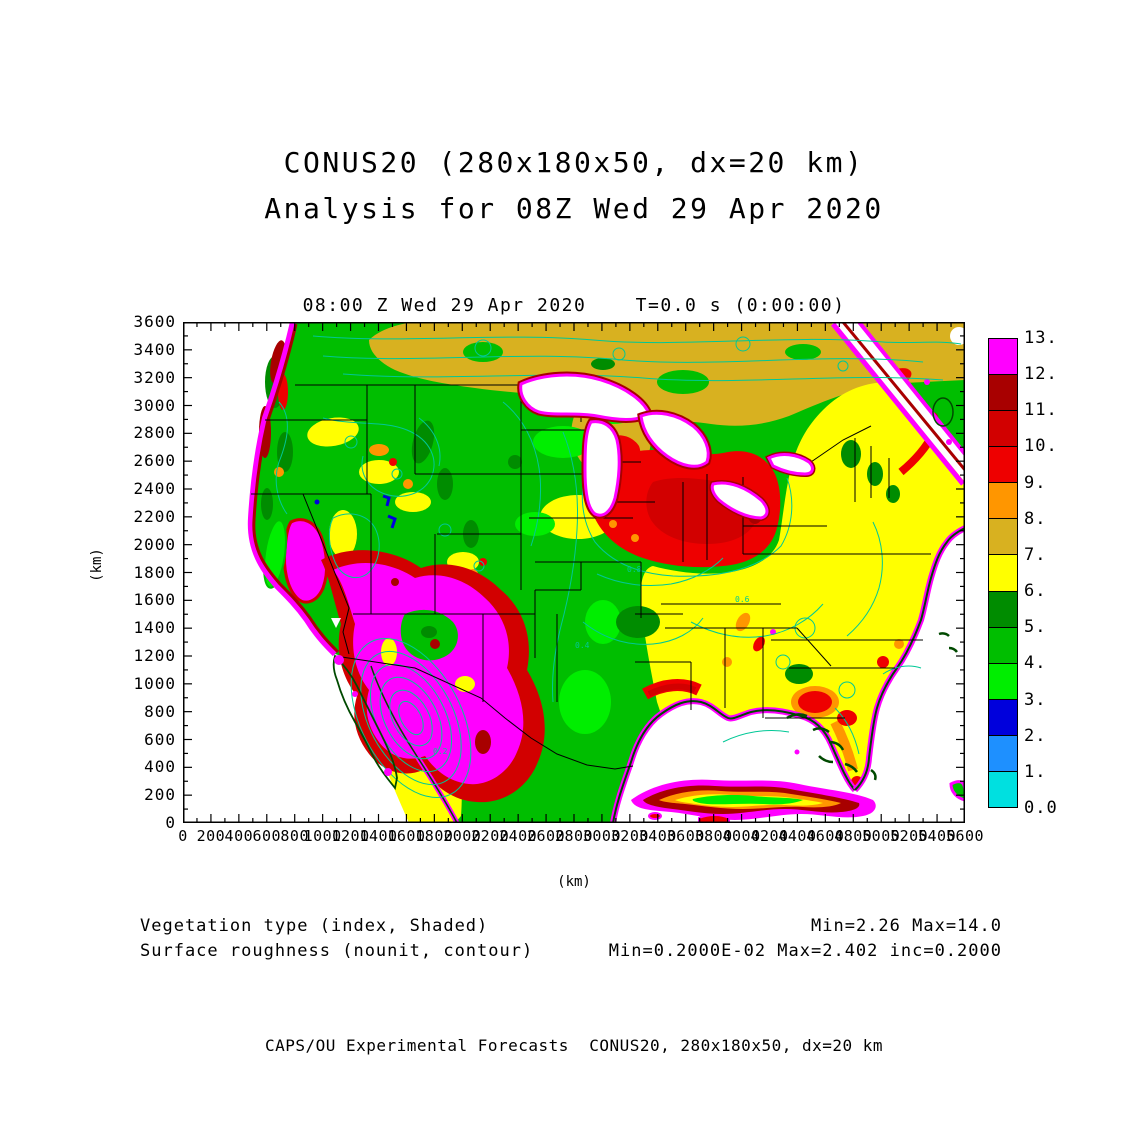 The width and height of the screenshot is (1148, 1148). I want to click on colorbar-labels: 13. 12. 11. 10. 9. 8. 7. 6. 5. 4. 3. 2. 1. 0.0, so click(1041, 573).